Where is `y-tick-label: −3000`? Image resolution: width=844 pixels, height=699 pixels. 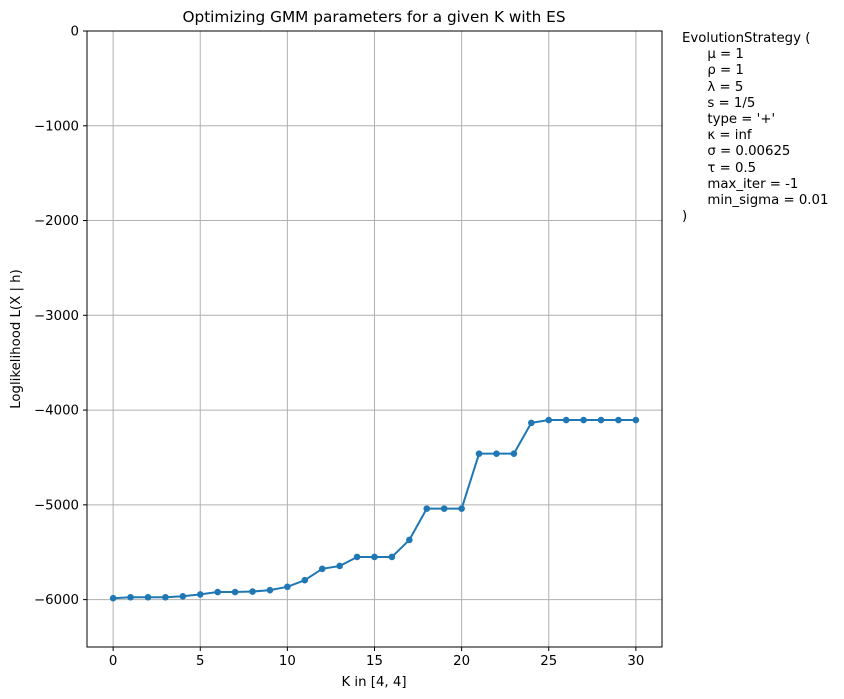
y-tick-label: −3000 is located at coordinates (56, 316).